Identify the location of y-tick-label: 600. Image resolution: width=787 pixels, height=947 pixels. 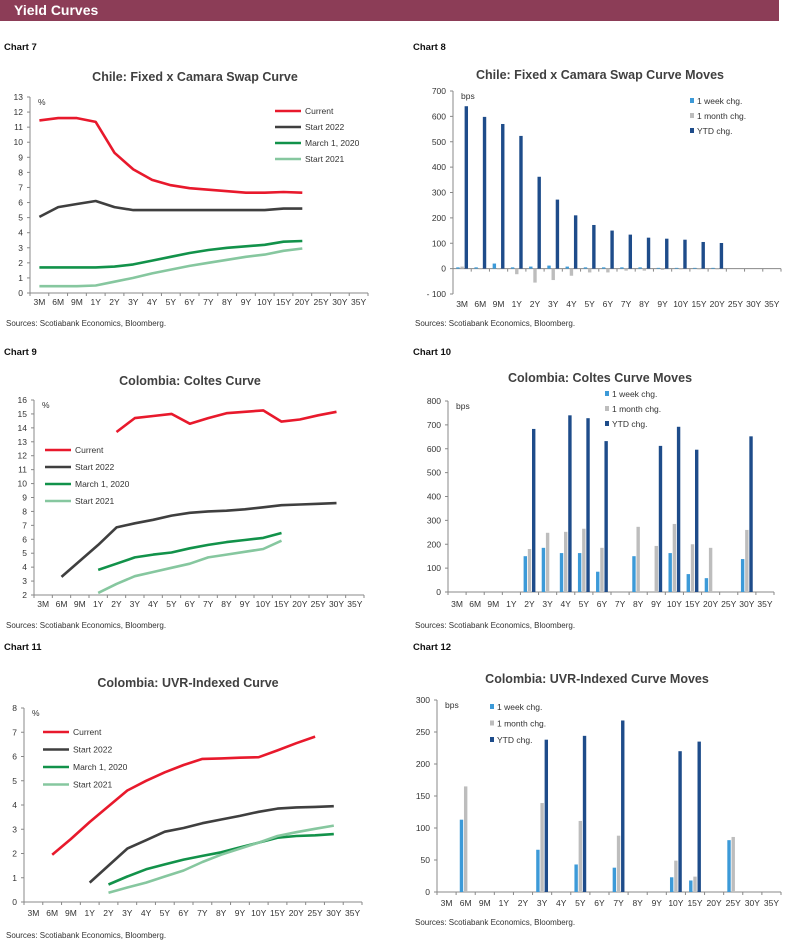
(439, 116).